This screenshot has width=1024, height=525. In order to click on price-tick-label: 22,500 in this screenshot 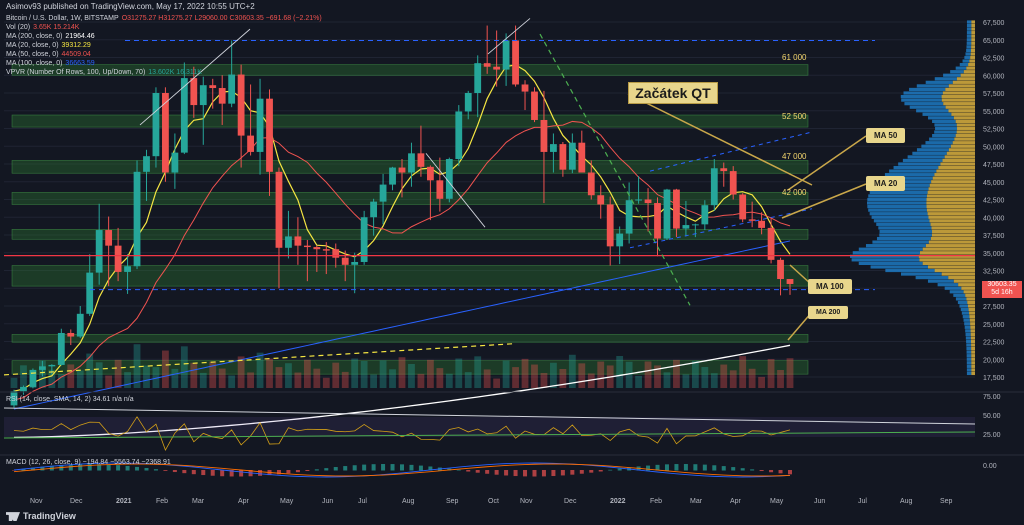, I will do `click(994, 343)`.